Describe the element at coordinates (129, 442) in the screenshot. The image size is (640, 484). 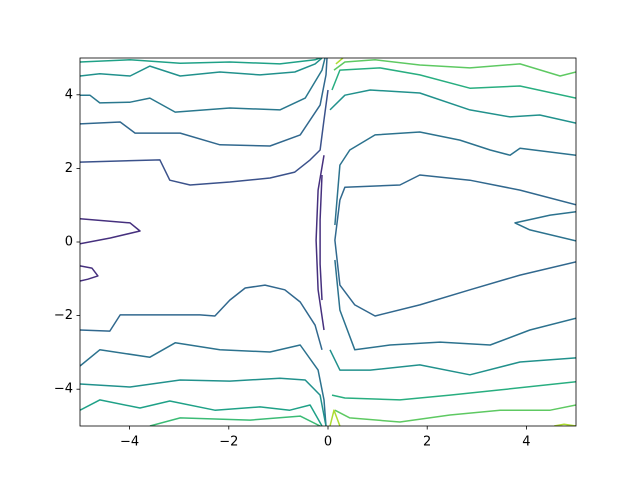
I see `x-tick-label: −4` at that location.